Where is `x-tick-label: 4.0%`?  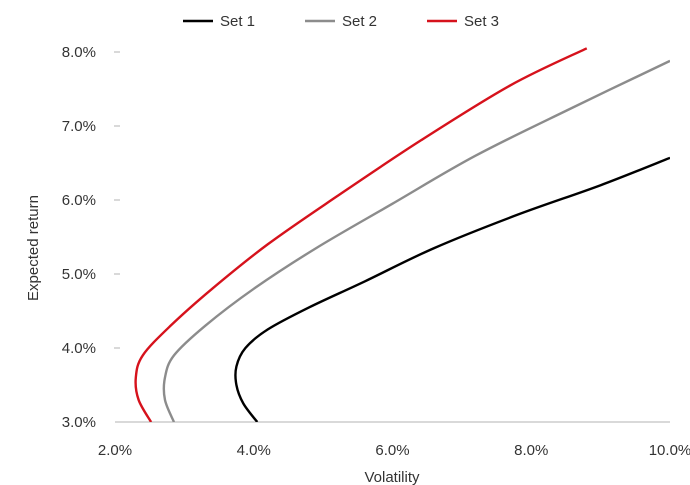 x-tick-label: 4.0% is located at coordinates (254, 450).